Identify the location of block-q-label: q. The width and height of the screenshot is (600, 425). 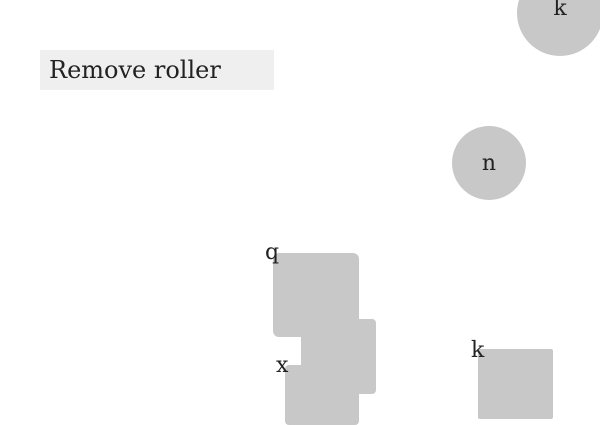
(272, 252).